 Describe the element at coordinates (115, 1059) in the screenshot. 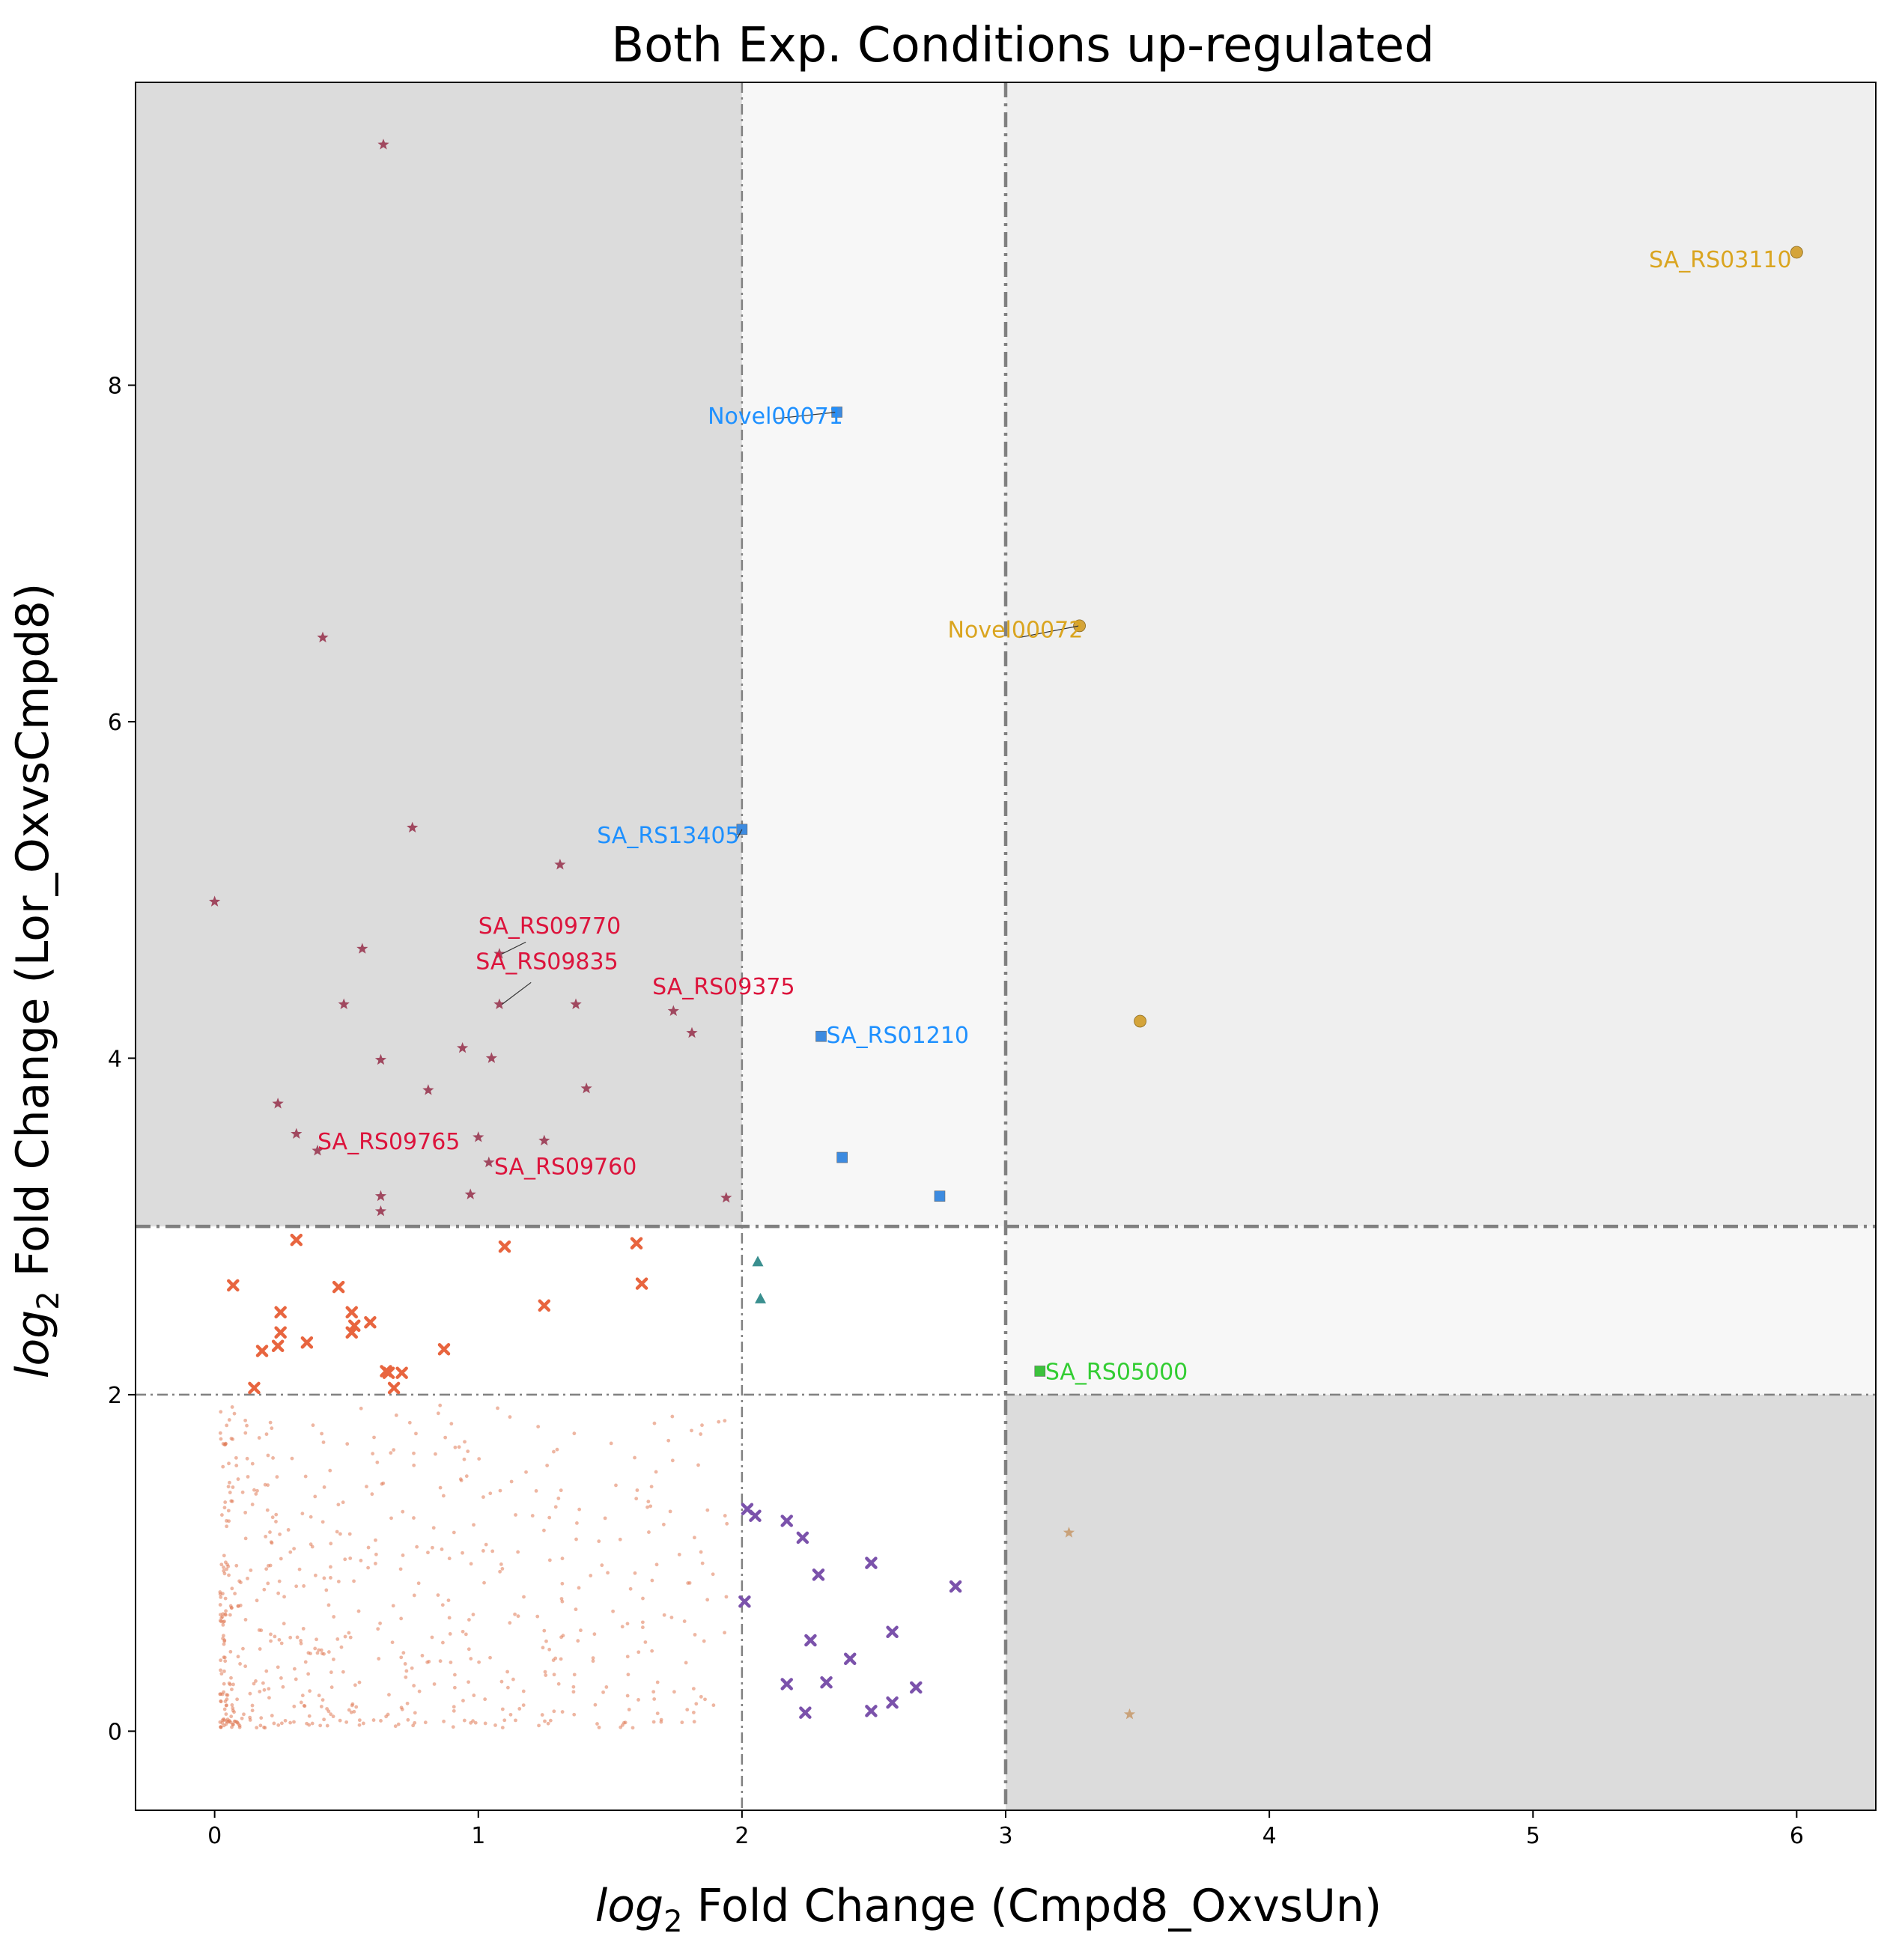

I see `y-tick-label: 4` at that location.